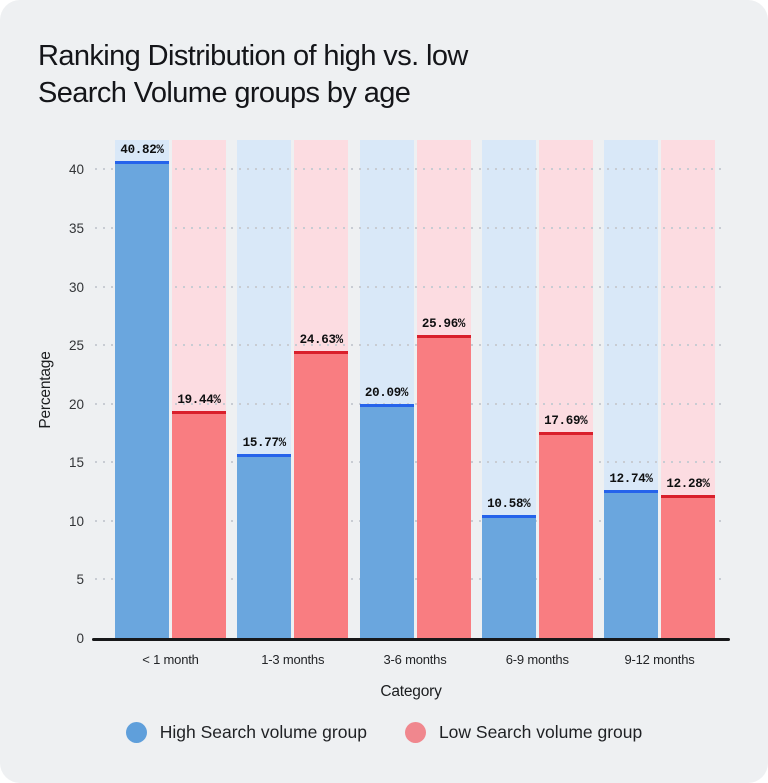  What do you see at coordinates (170, 659) in the screenshot?
I see `x-tick-label: < 1 month` at bounding box center [170, 659].